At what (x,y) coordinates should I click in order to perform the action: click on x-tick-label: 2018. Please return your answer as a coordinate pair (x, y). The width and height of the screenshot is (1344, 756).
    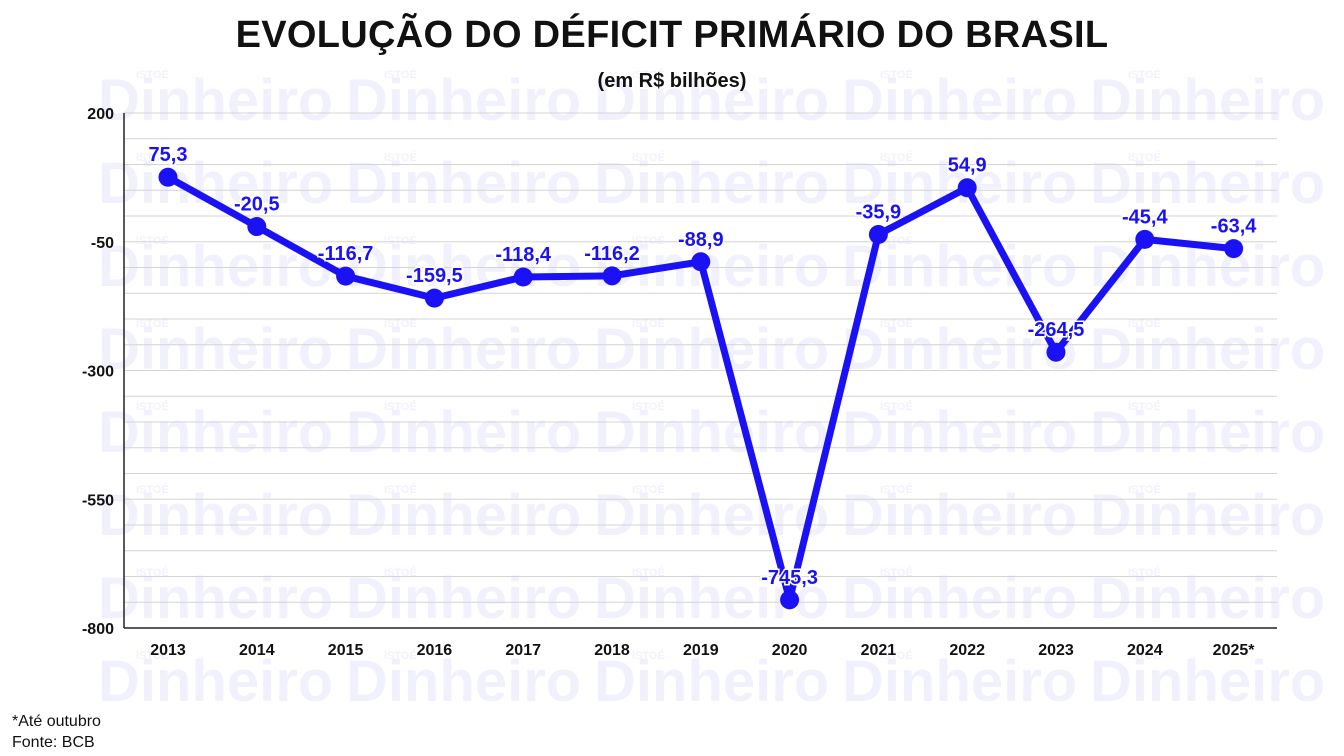
    Looking at the image, I should click on (612, 650).